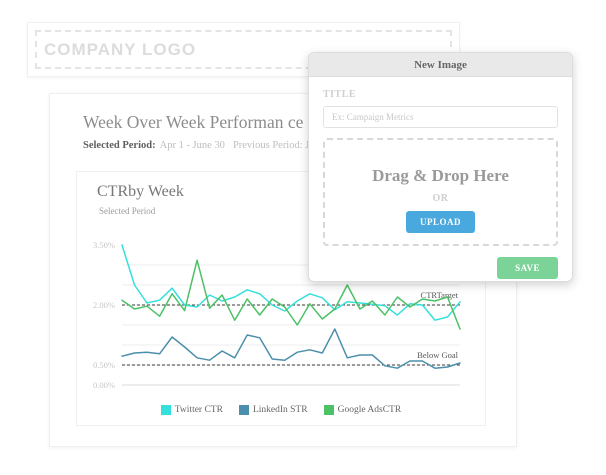 The image size is (606, 475). What do you see at coordinates (440, 198) in the screenshot?
I see `or-text: OR` at bounding box center [440, 198].